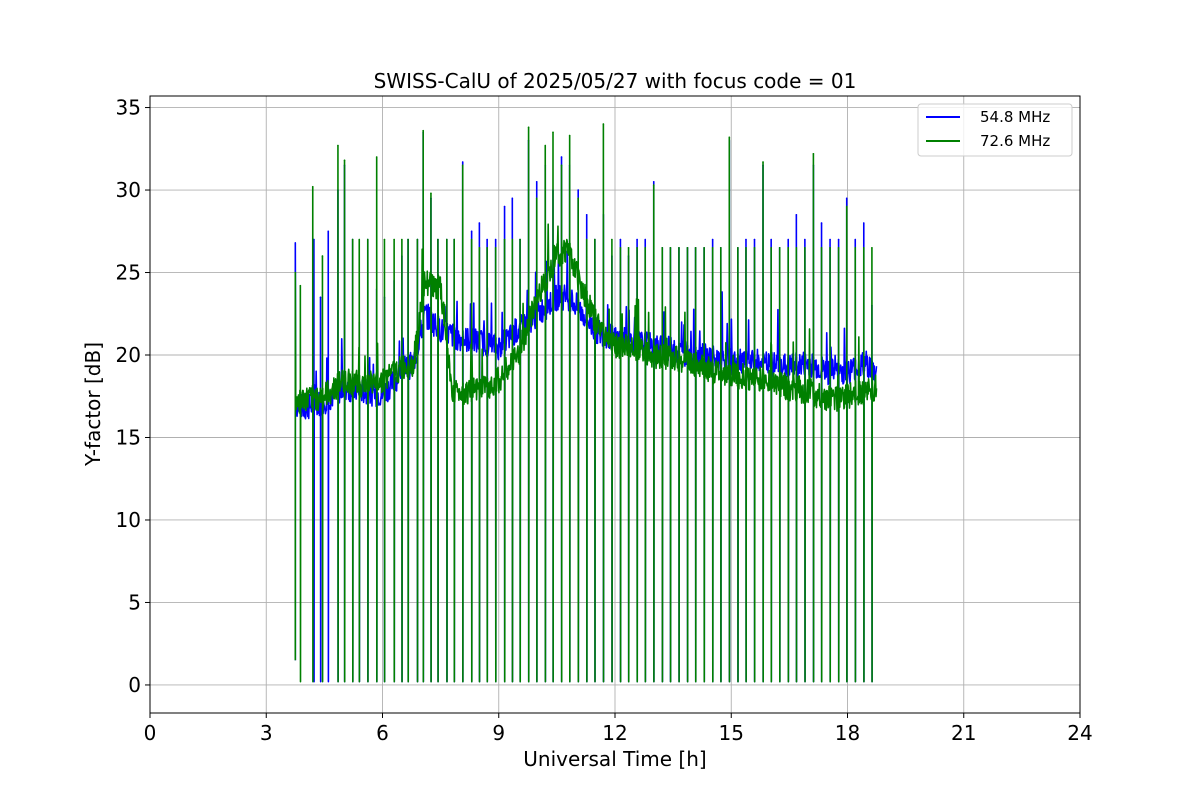 This screenshot has width=1200, height=800. Describe the element at coordinates (150, 733) in the screenshot. I see `x-tick-label: 0` at that location.